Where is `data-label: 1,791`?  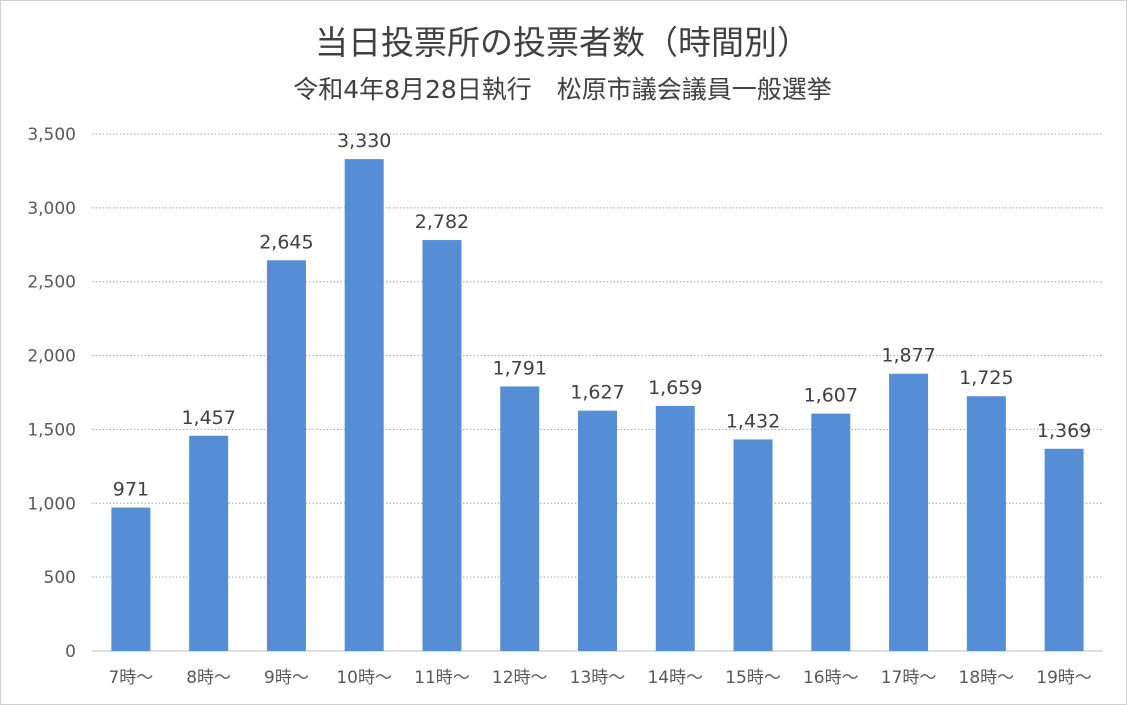 data-label: 1,791 is located at coordinates (520, 368).